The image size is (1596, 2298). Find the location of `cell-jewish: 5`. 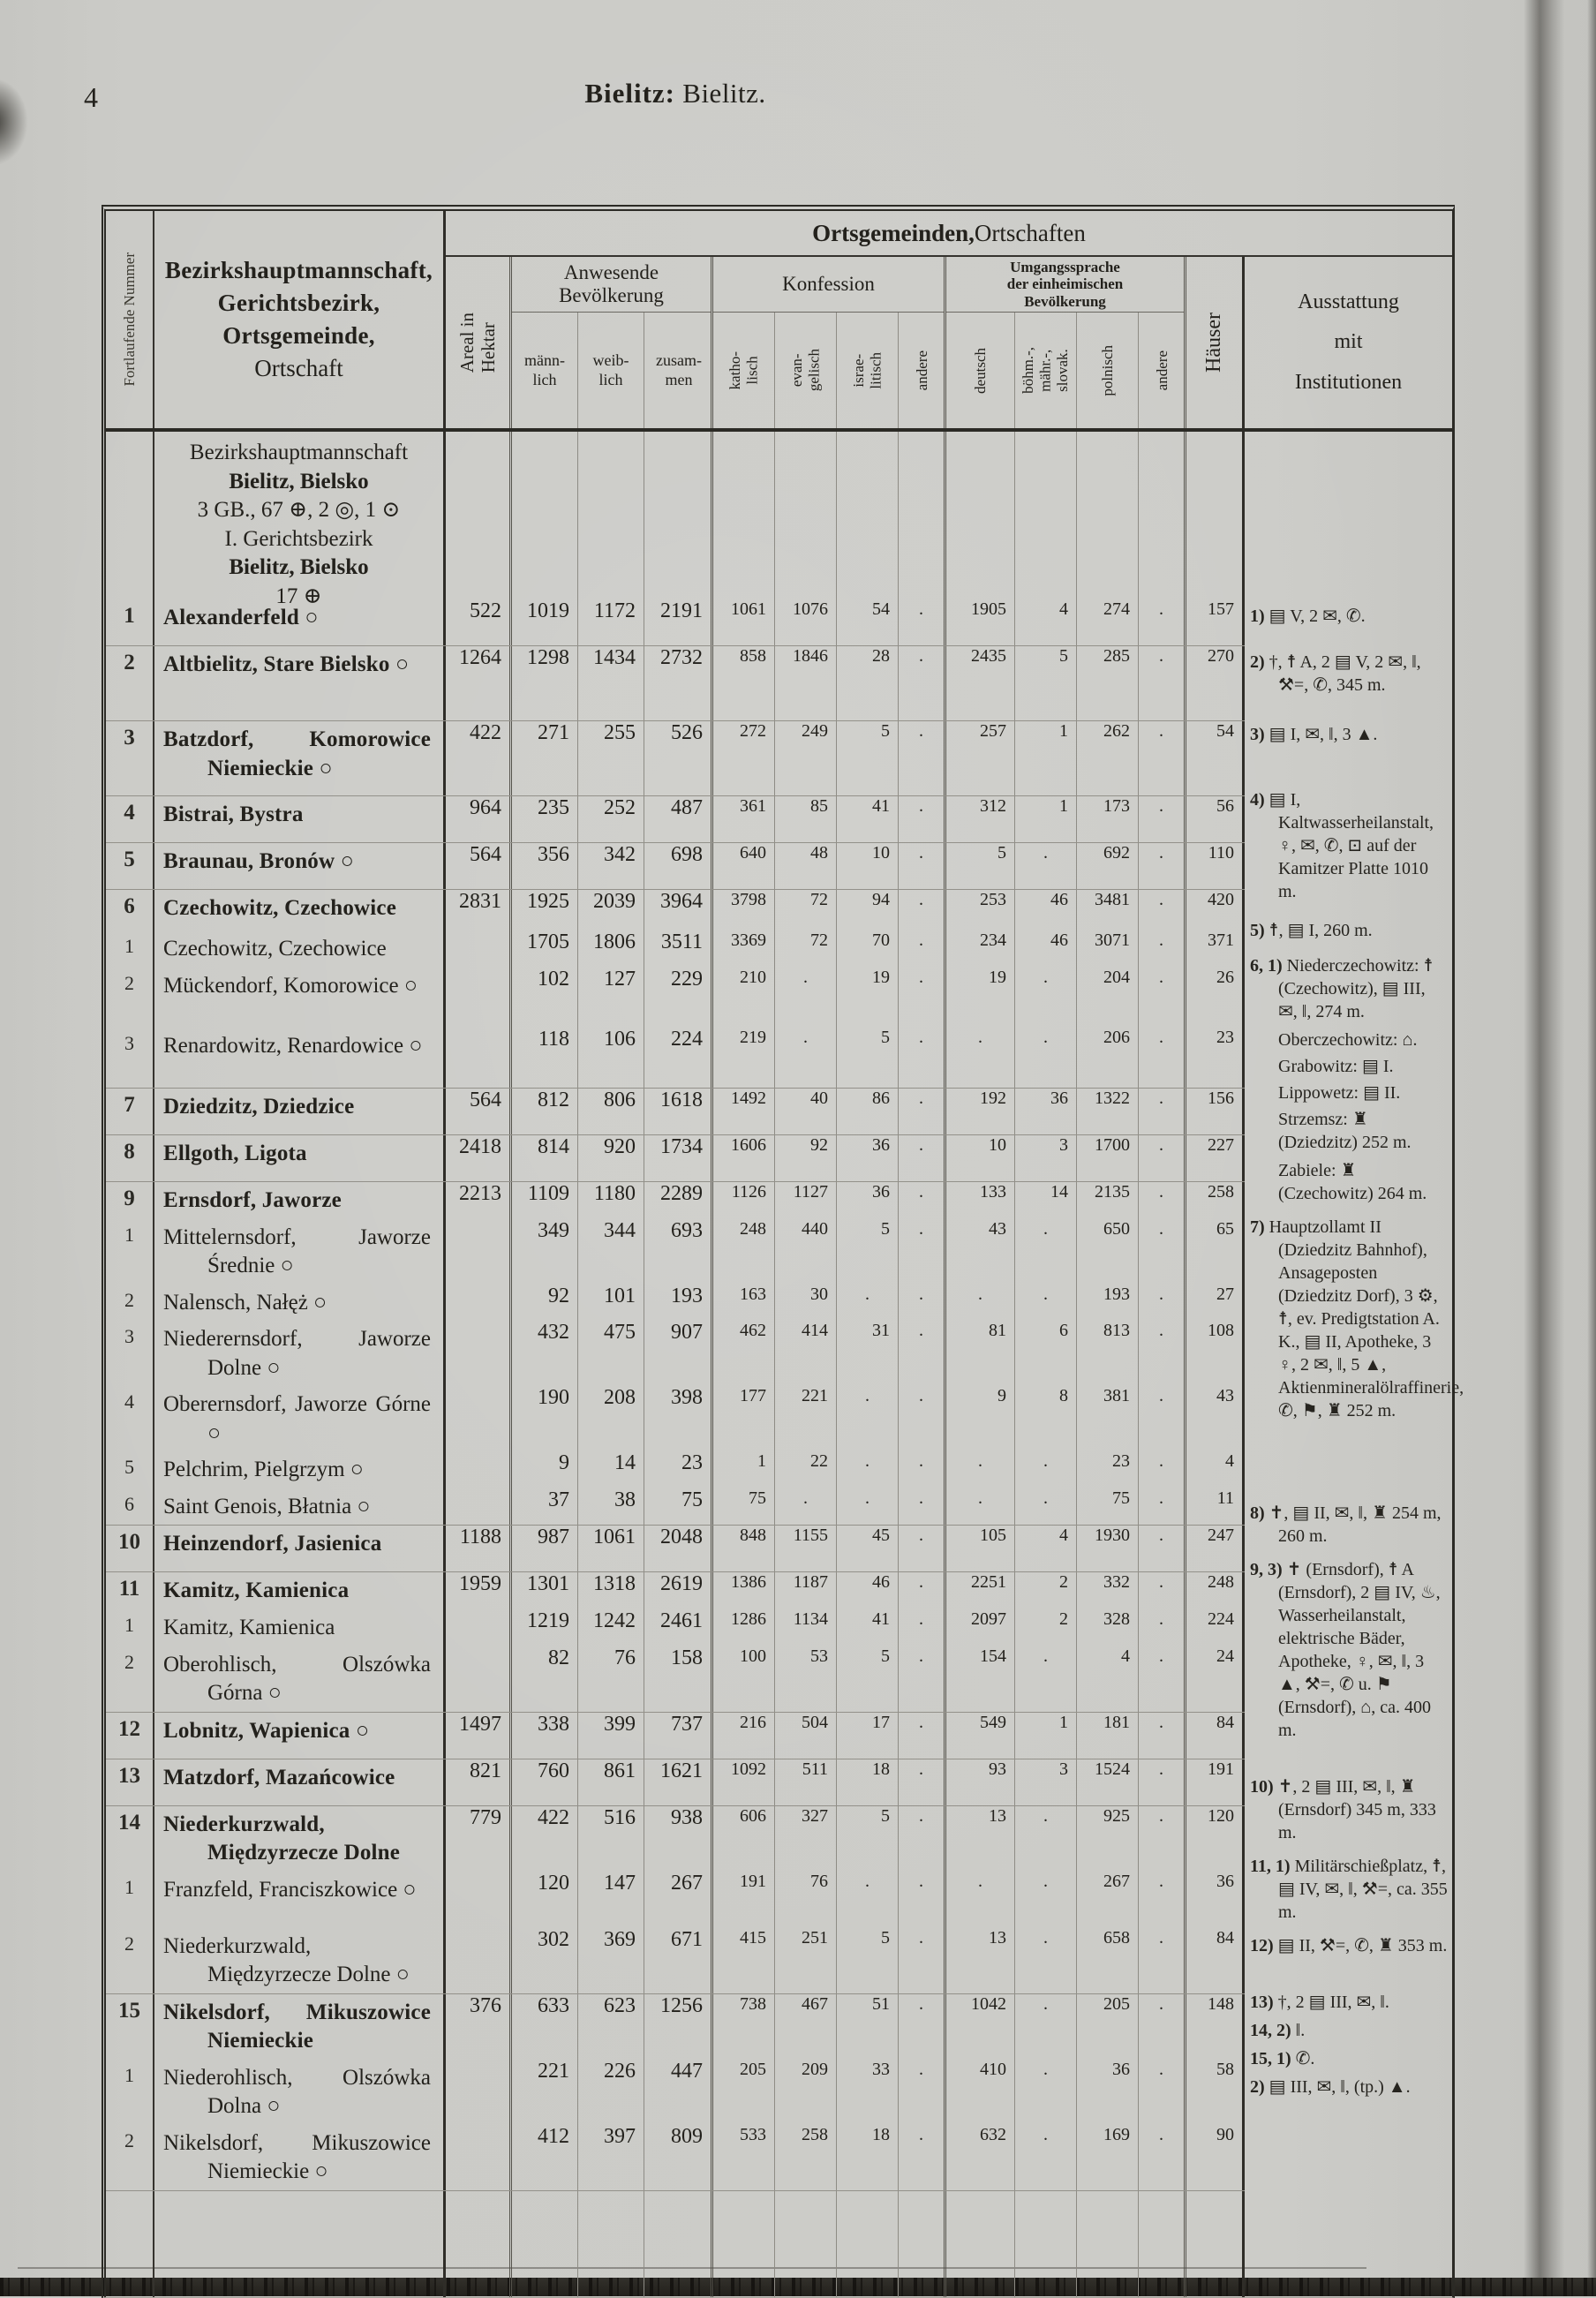

cell-jewish: 5 is located at coordinates (868, 1057).